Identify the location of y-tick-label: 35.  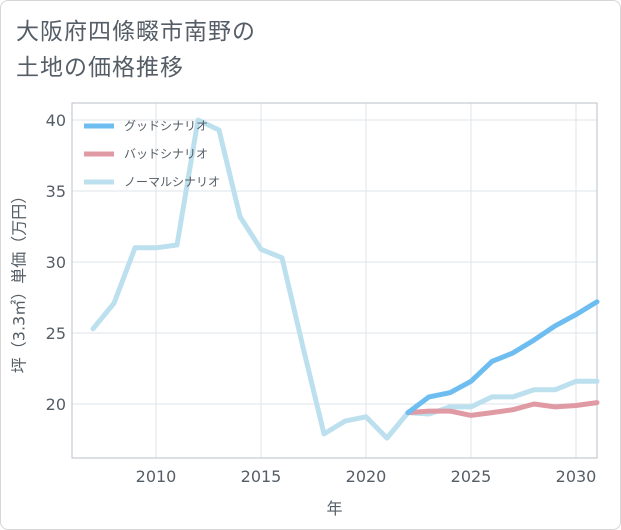
(56, 191).